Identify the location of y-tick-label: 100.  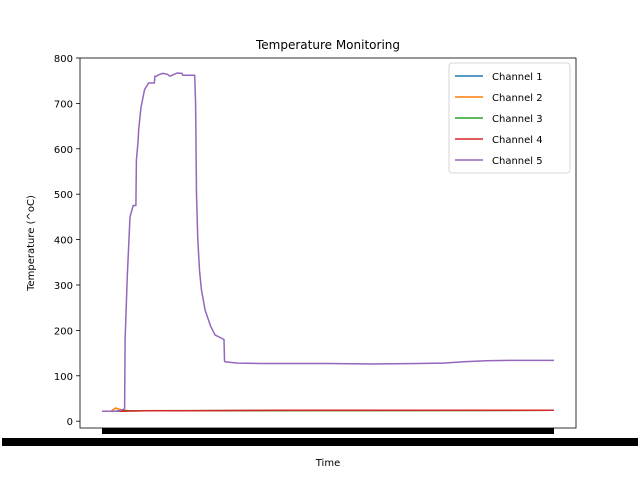
(63, 377).